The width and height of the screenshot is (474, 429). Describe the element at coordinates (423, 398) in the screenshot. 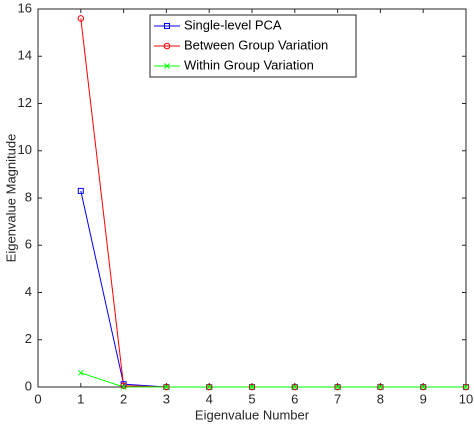

I see `x-tick-label: 9` at that location.